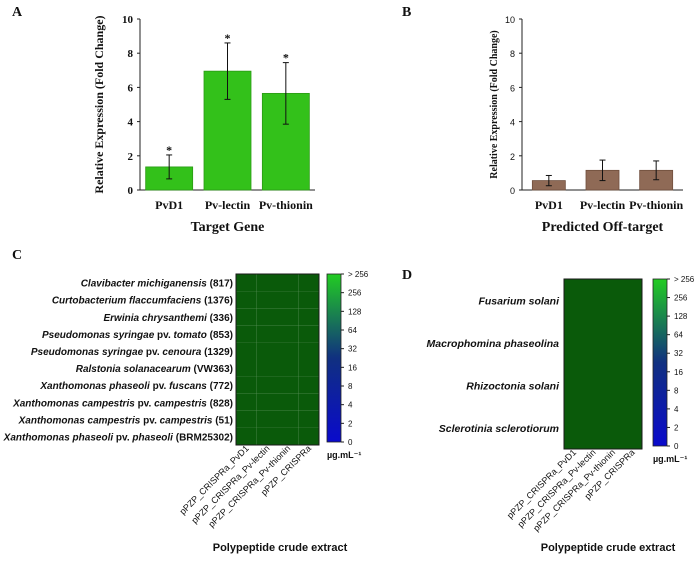  Describe the element at coordinates (217, 301) in the screenshot. I see `row-label-part: (1376)` at that location.